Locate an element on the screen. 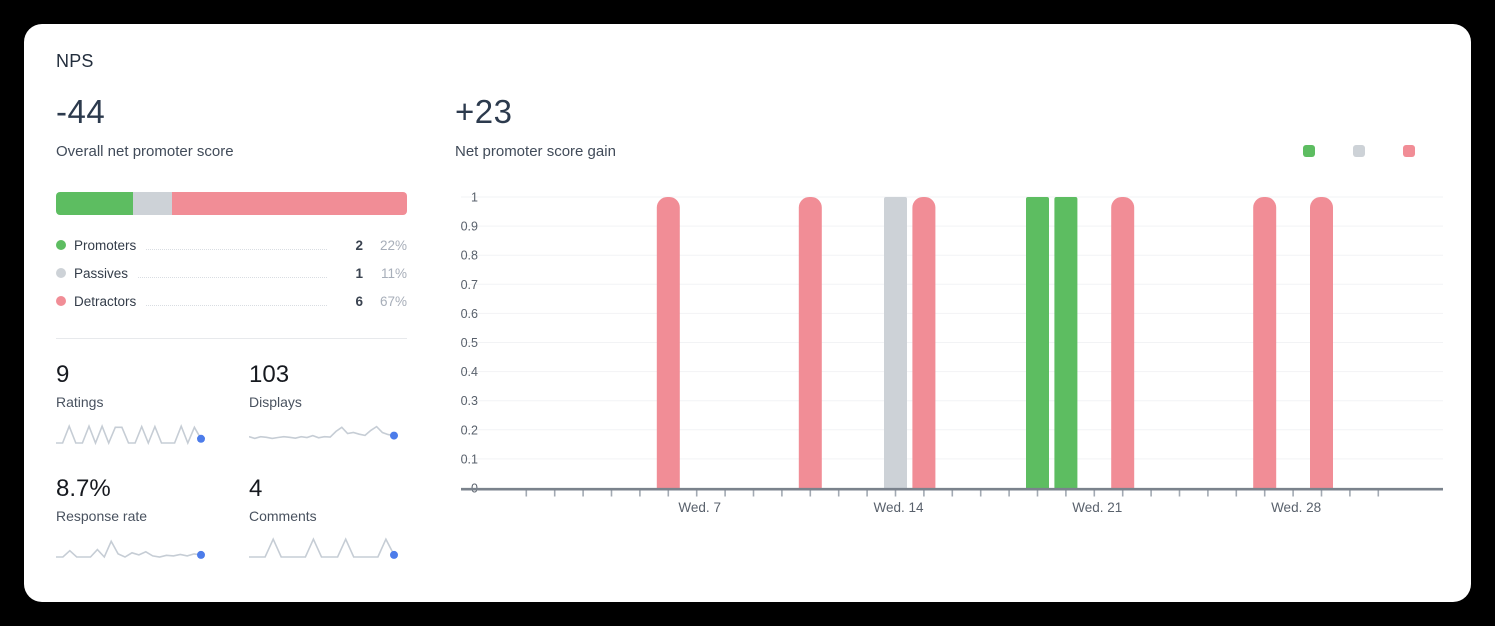 This screenshot has height=626, width=1495. legend-count: 1 is located at coordinates (359, 273).